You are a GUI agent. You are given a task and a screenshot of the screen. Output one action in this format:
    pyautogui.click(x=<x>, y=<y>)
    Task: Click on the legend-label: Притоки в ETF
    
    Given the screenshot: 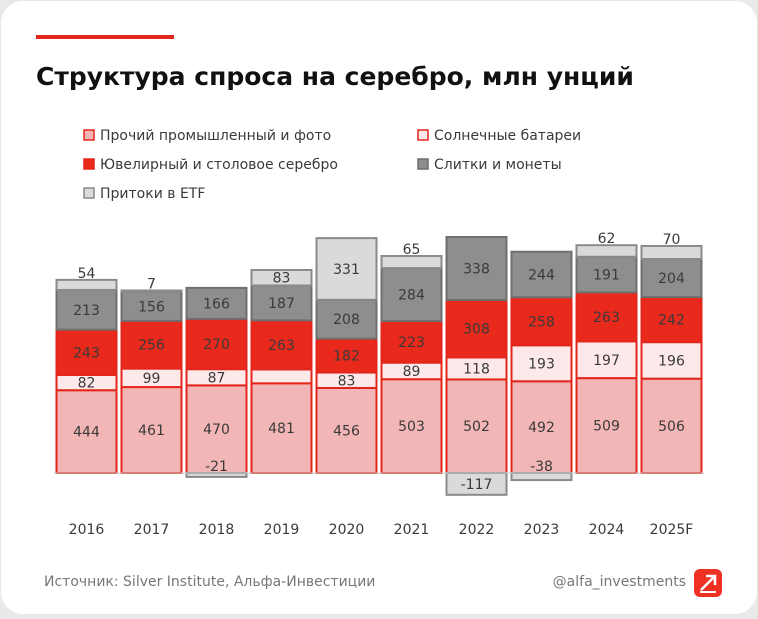 What is the action you would take?
    pyautogui.click(x=152, y=194)
    